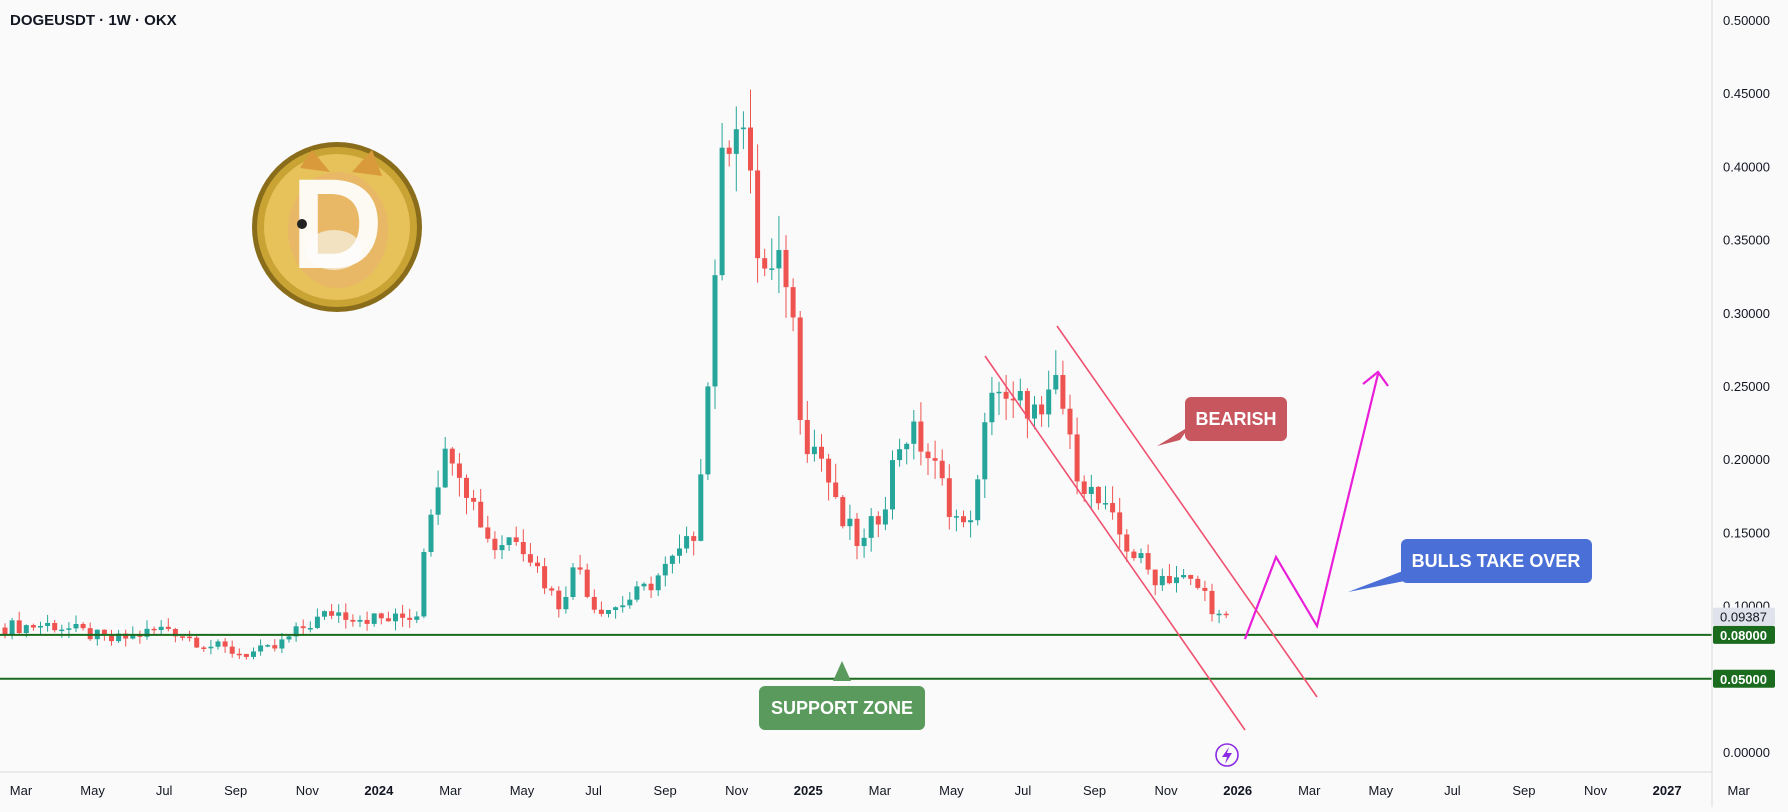  Describe the element at coordinates (1743, 679) in the screenshot. I see `support-price-label: 0.05000` at that location.